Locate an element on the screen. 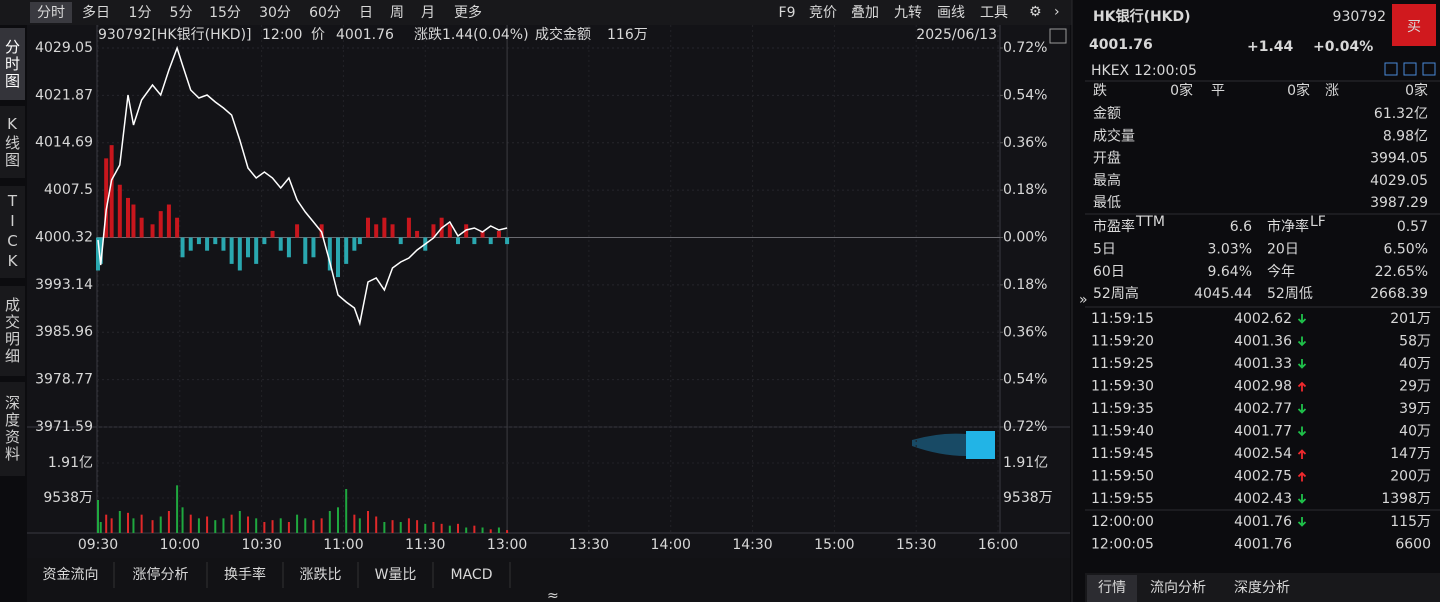 This screenshot has width=1440, height=602. period-tab: 分时 is located at coordinates (51, 13).